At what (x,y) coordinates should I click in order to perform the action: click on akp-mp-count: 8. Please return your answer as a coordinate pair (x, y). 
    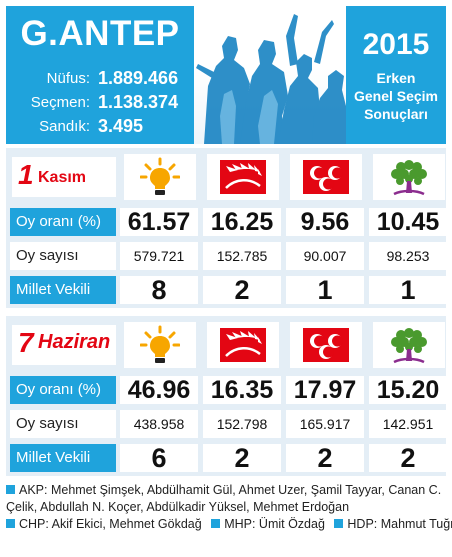
    Looking at the image, I should click on (159, 290).